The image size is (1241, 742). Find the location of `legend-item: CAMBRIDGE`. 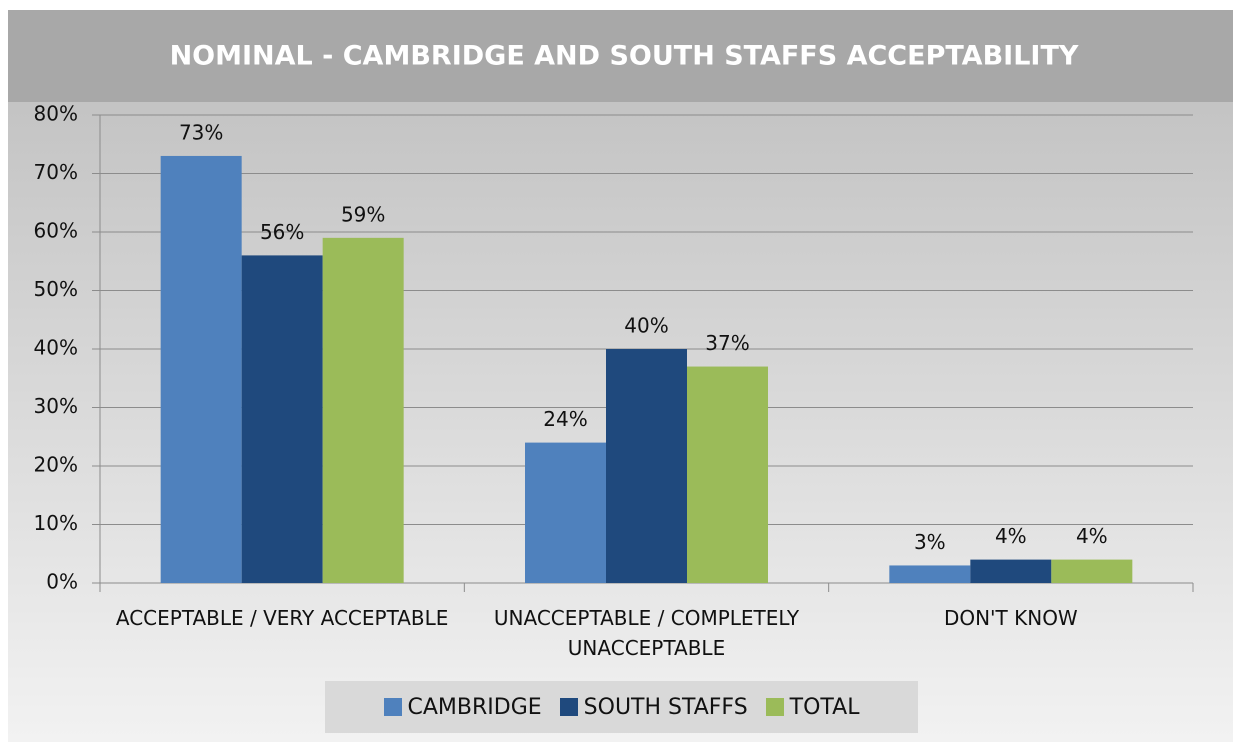

legend-item: CAMBRIDGE is located at coordinates (462, 707).